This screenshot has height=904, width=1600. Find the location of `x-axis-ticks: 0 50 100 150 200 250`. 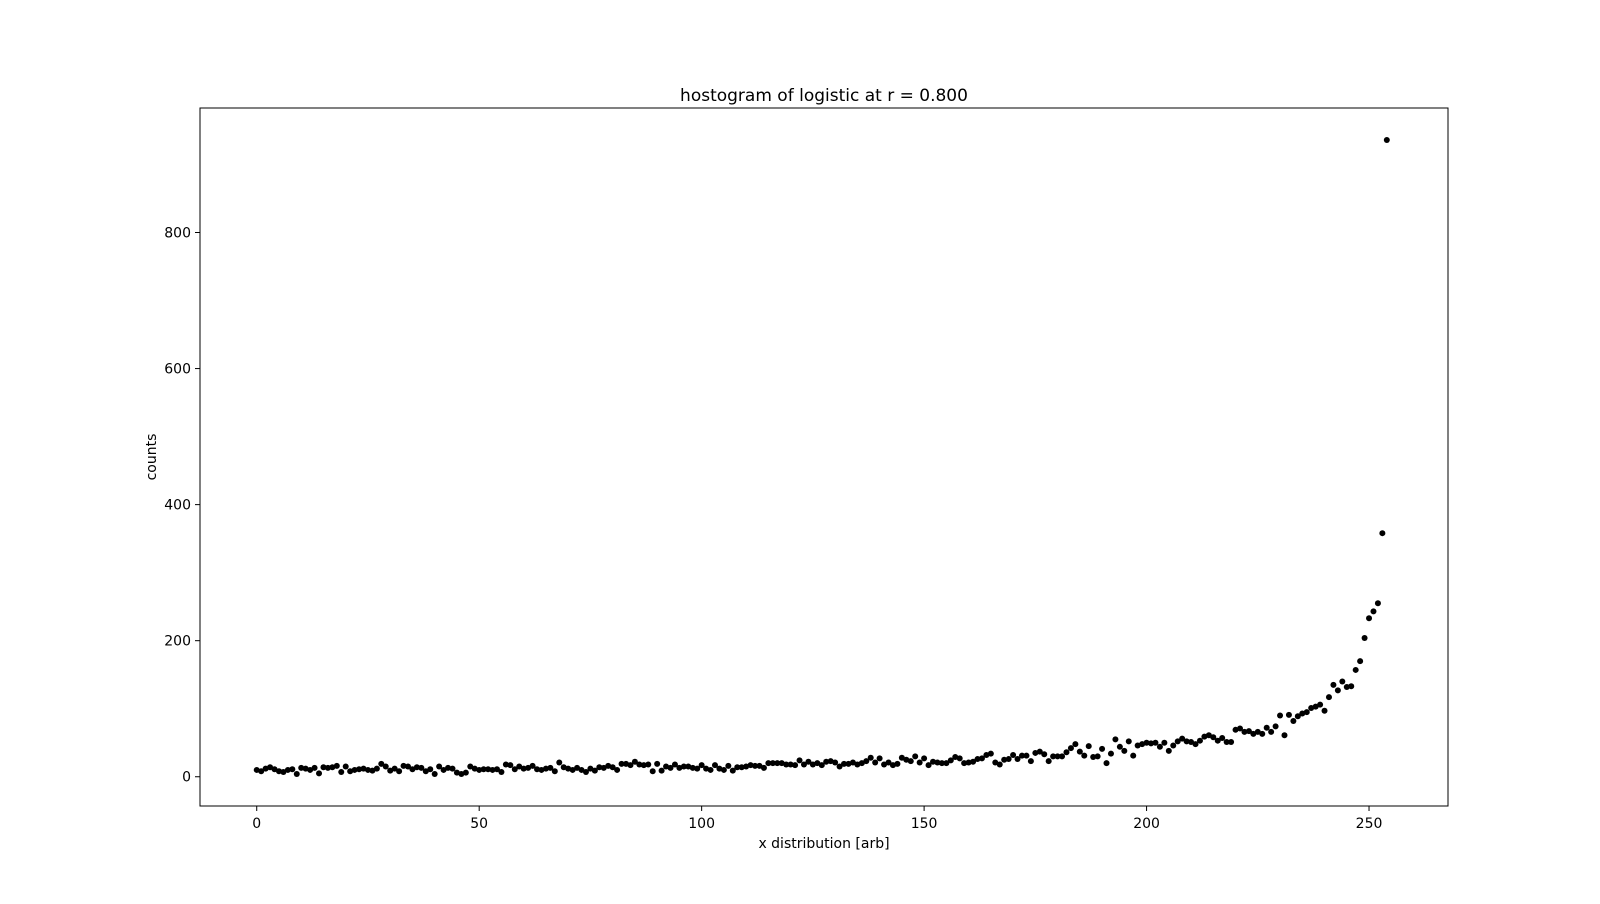

x-axis-ticks: 0 50 100 150 200 250 is located at coordinates (817, 819).